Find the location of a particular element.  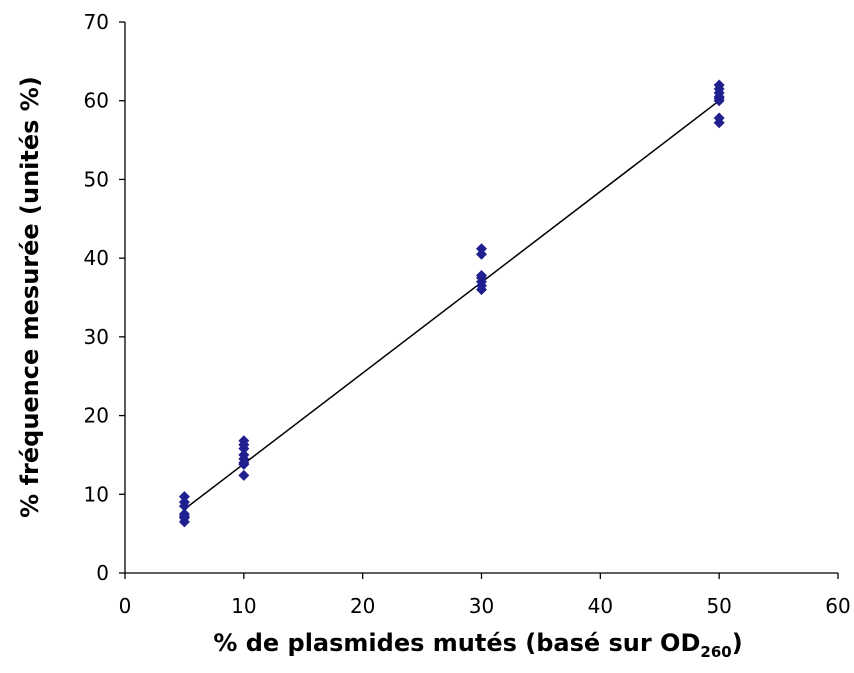

x-tick-label: 20 is located at coordinates (362, 606).